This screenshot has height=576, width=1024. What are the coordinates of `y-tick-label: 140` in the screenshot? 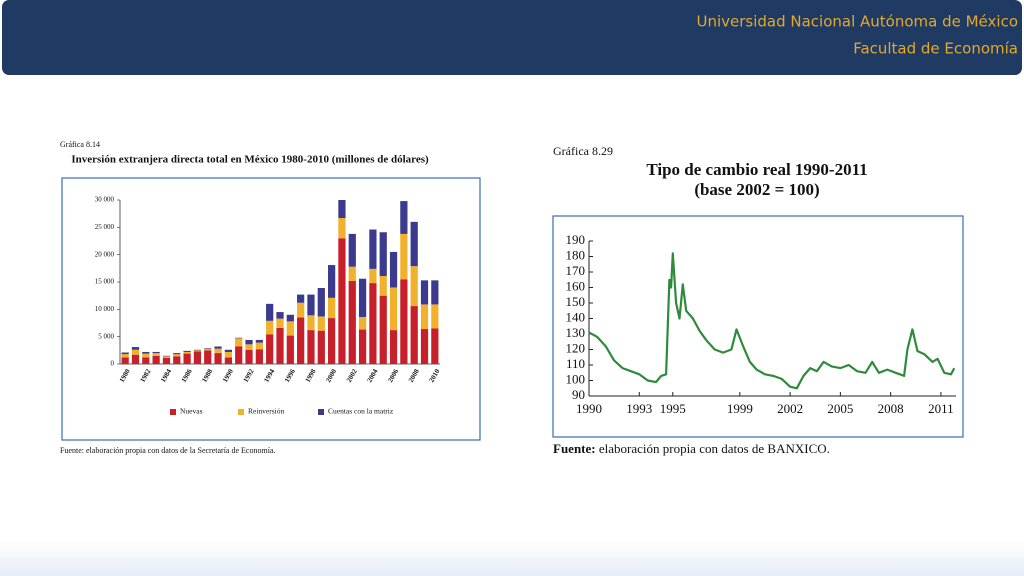 It's located at (576, 316).